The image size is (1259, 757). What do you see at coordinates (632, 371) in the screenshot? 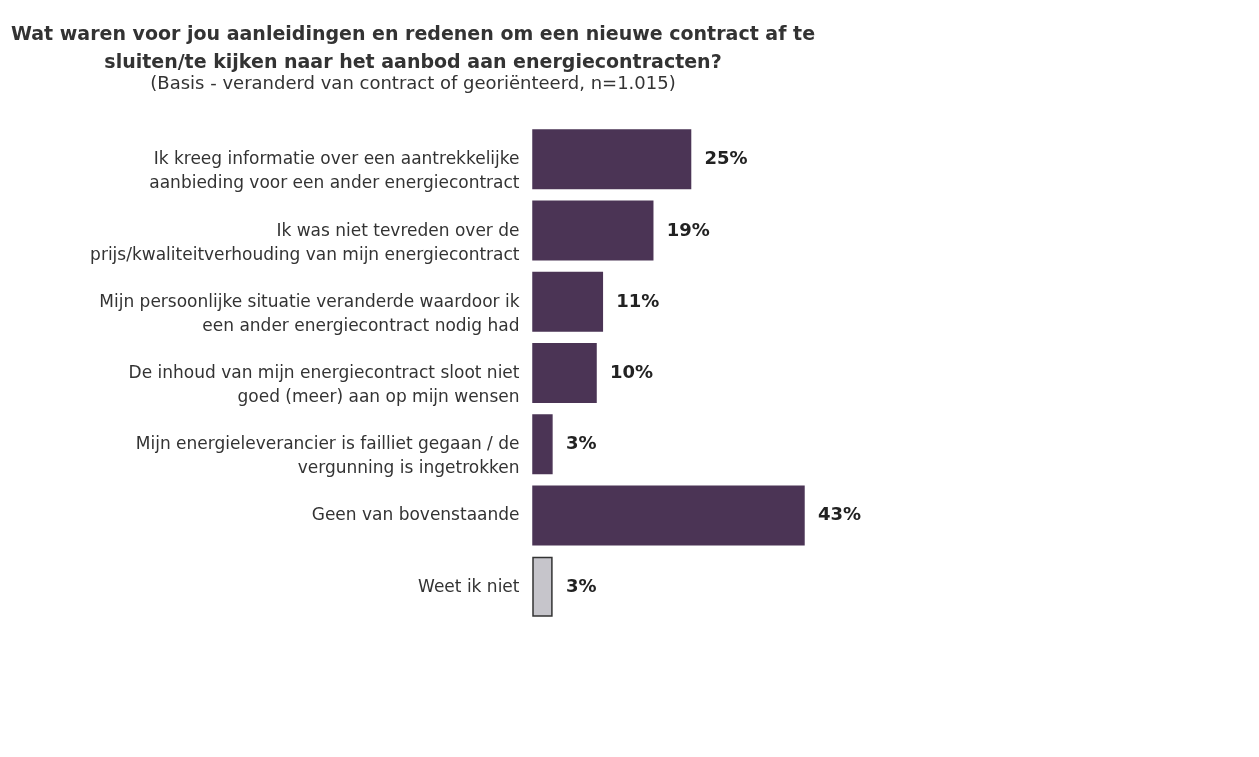
I see `data-label: 10%` at bounding box center [632, 371].